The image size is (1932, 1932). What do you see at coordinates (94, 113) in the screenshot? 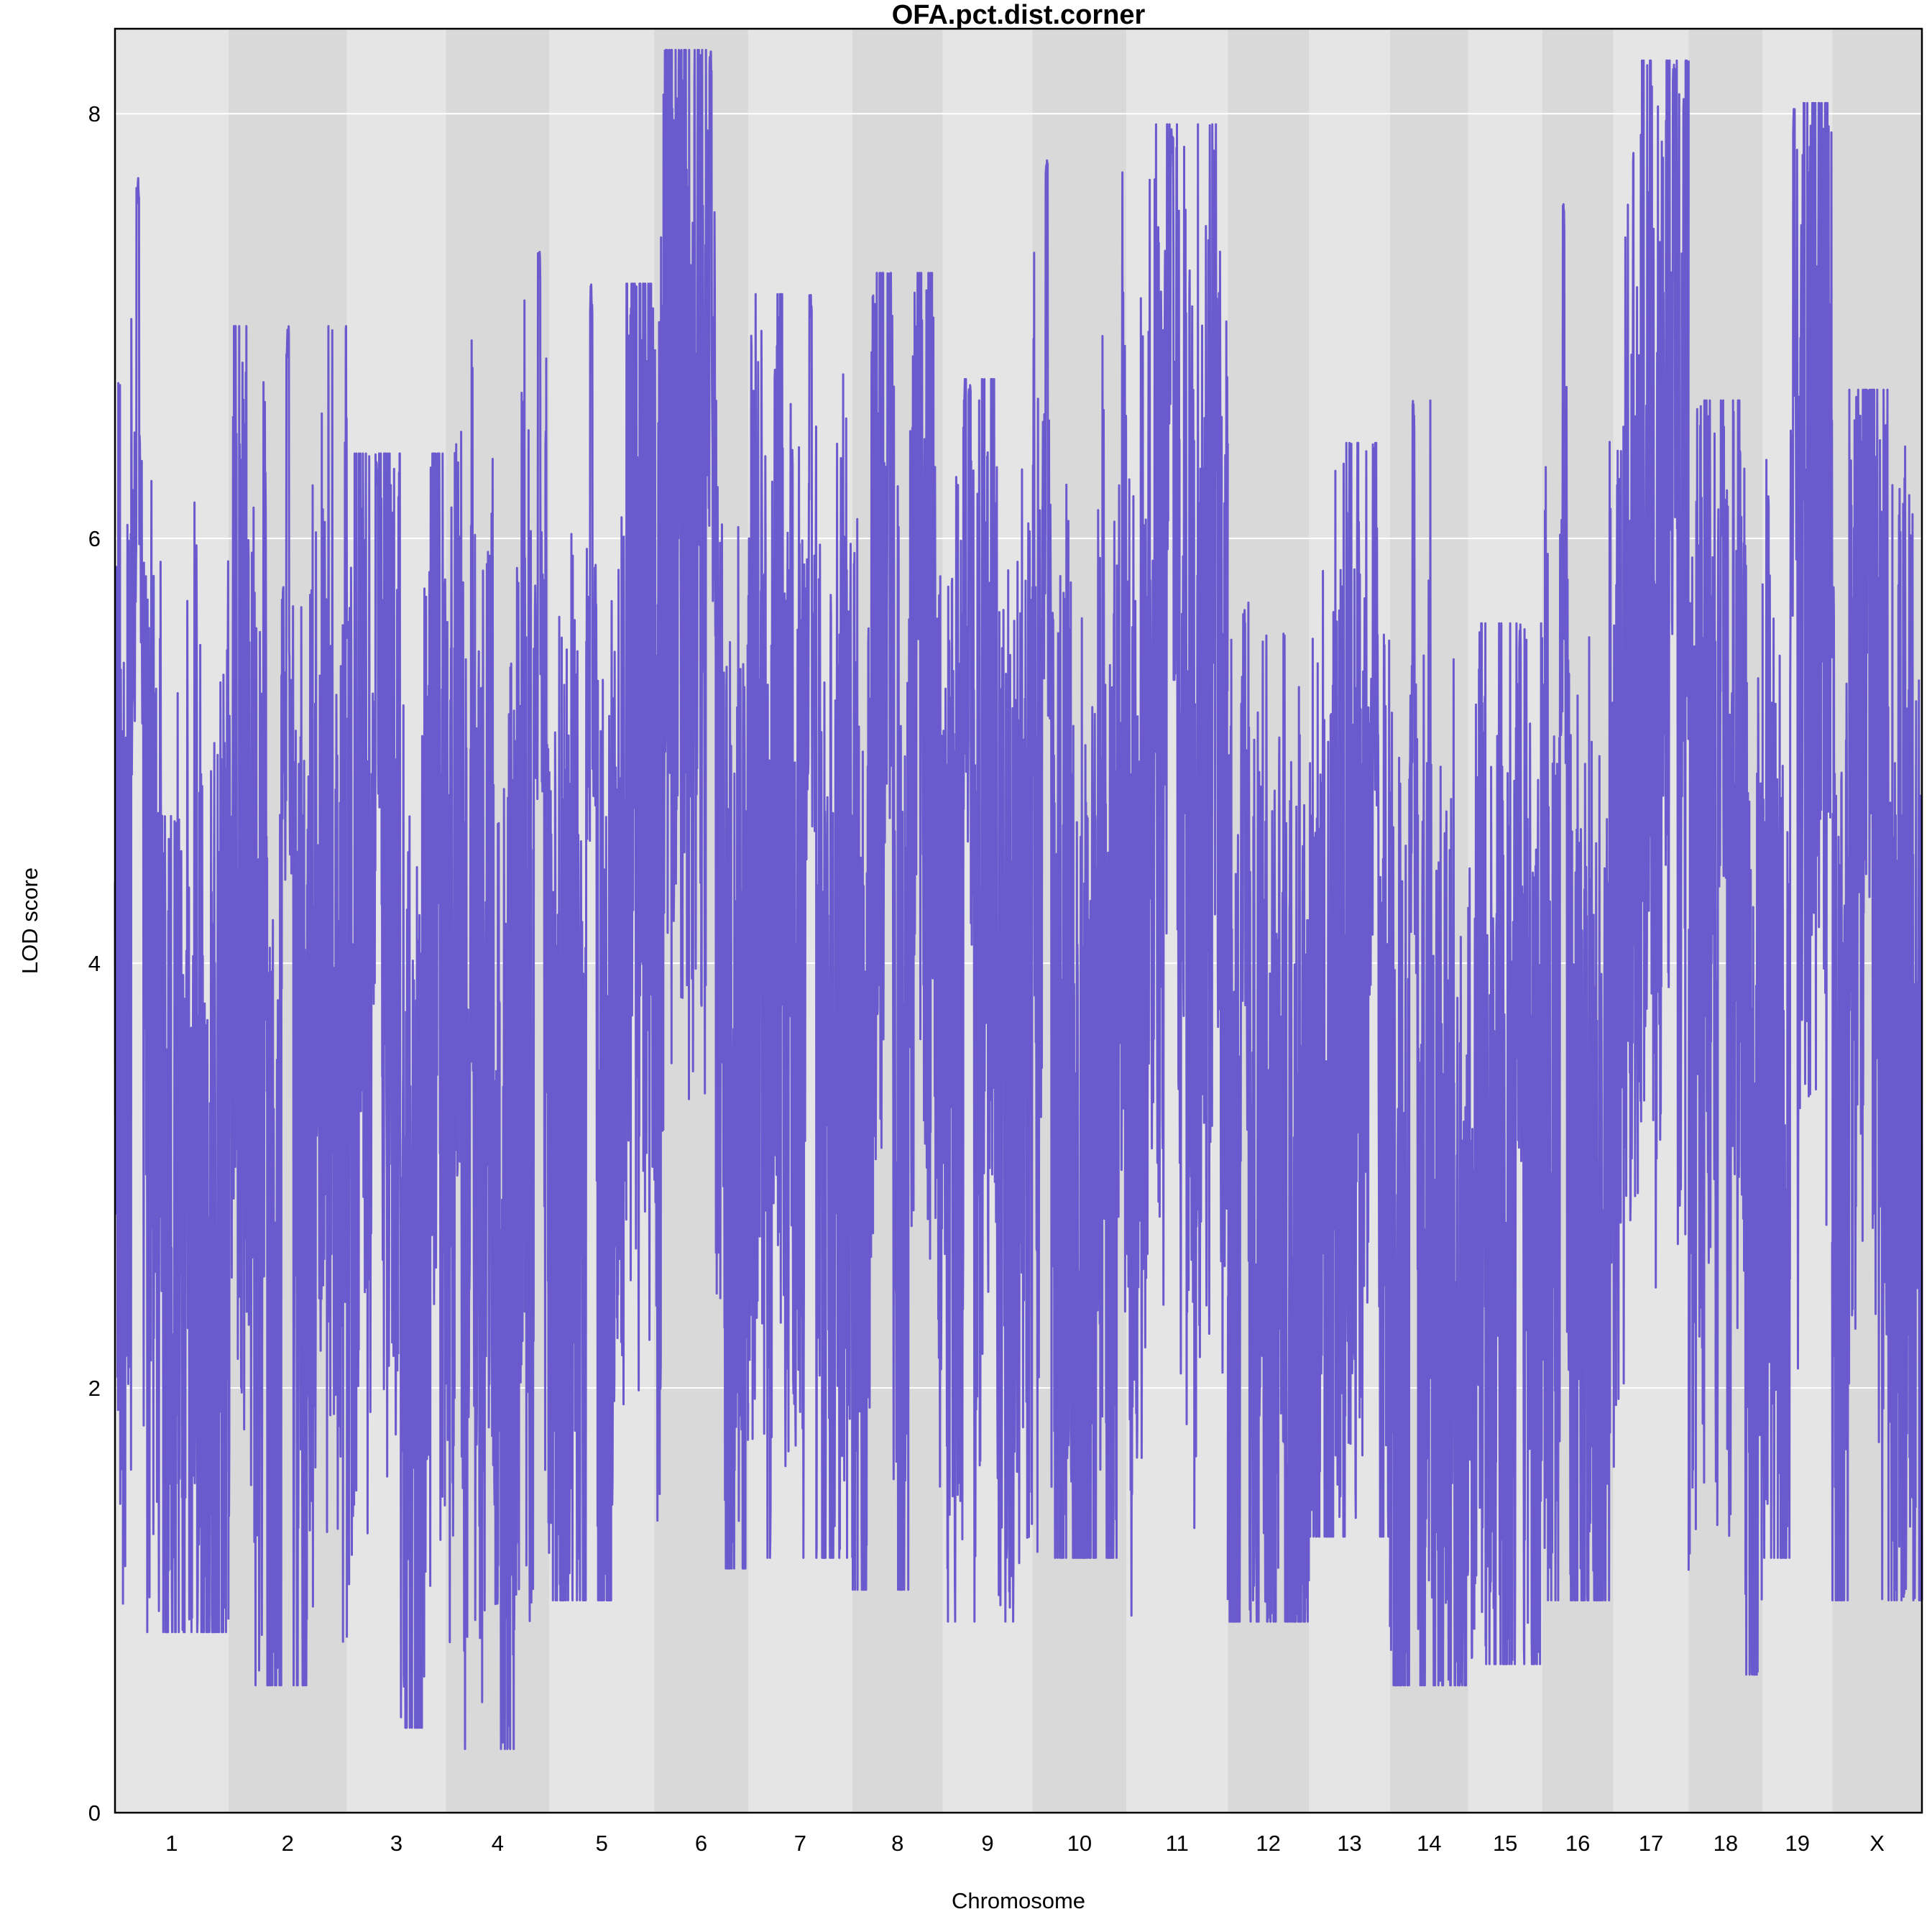
I see `y-tick-label: 8` at bounding box center [94, 113].